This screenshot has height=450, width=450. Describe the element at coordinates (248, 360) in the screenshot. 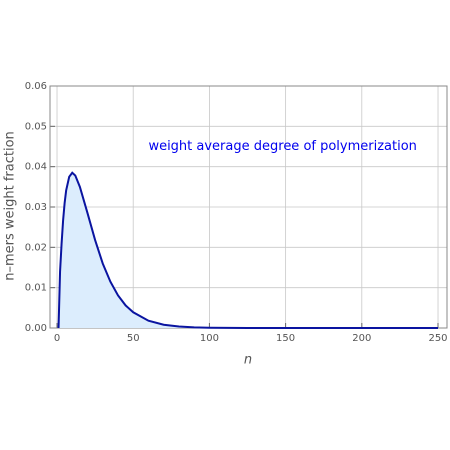

I see `x-axis-label: n` at that location.